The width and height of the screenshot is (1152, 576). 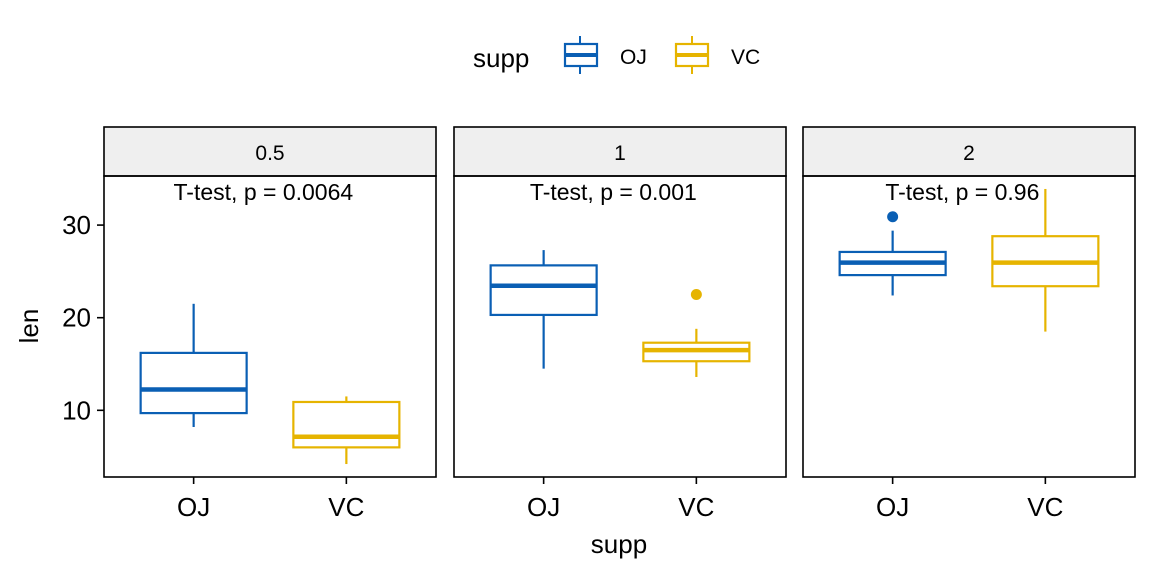 I want to click on y-tick-label: 20, so click(x=76, y=318).